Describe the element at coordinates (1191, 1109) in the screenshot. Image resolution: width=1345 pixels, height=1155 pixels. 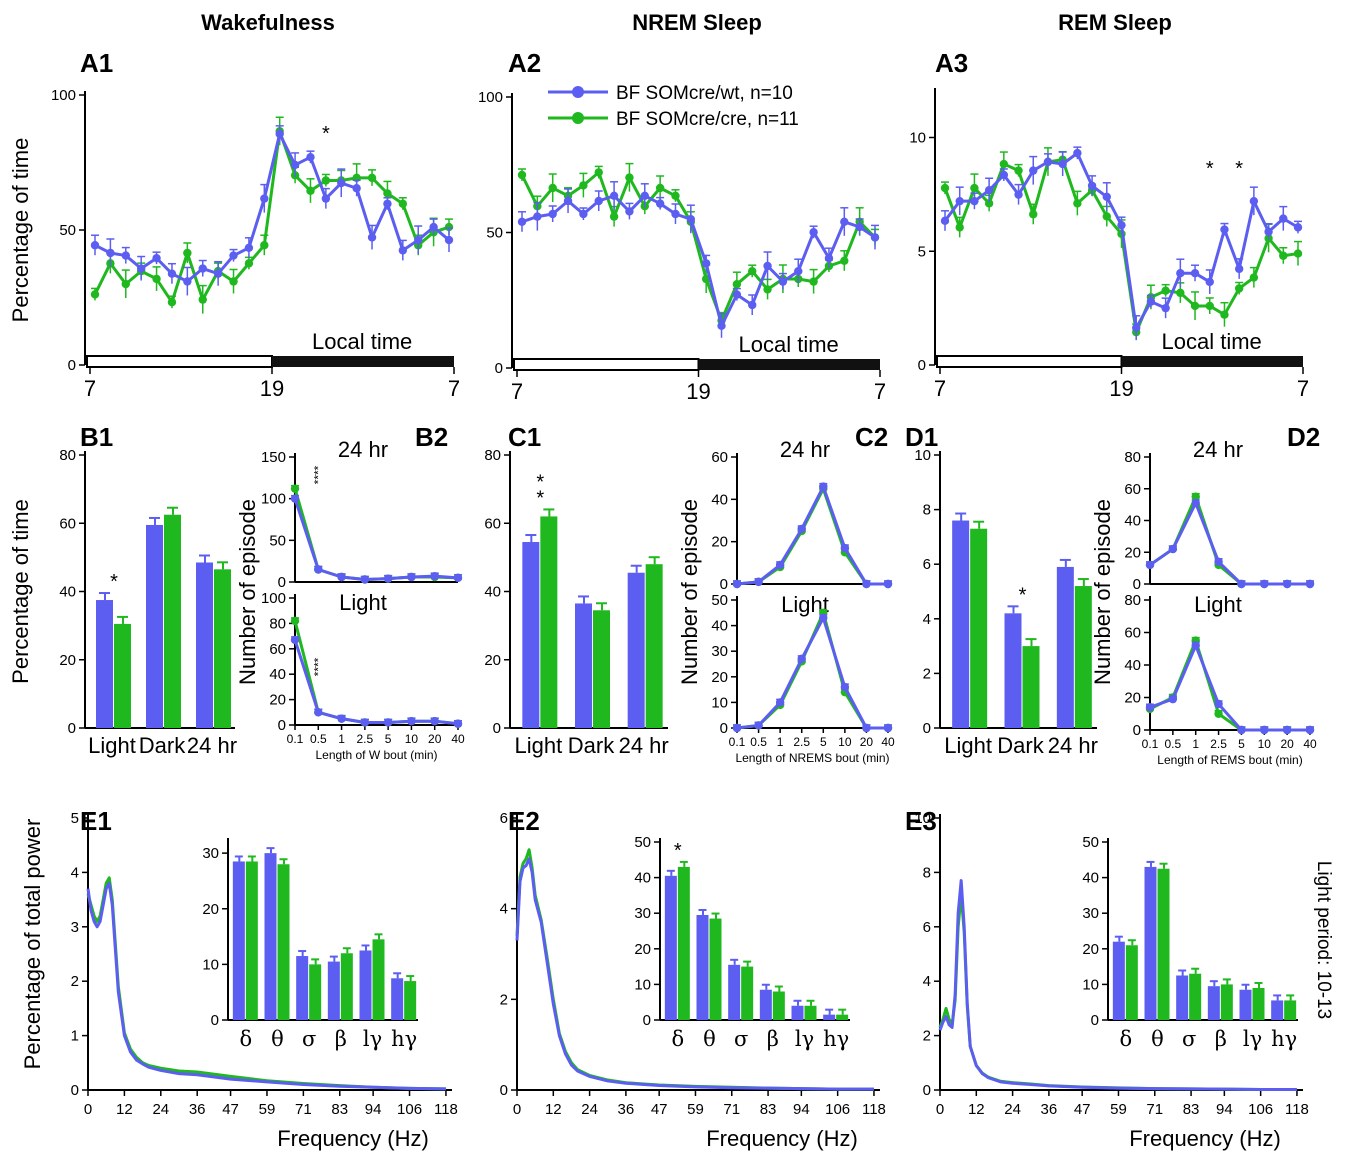
I see `panel-e3-x-tick-label: 83` at that location.